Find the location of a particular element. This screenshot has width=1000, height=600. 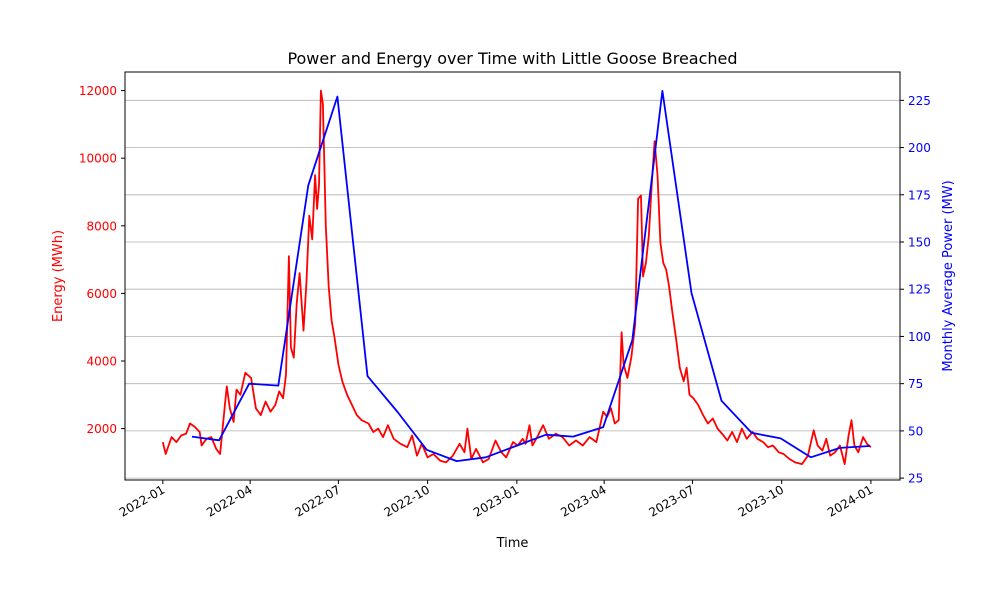

right-y-tick-label: 225 is located at coordinates (919, 101).